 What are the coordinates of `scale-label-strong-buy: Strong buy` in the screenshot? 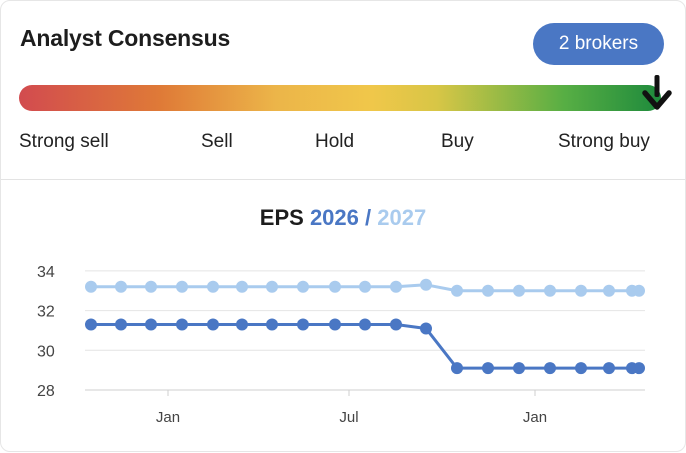 It's located at (604, 141).